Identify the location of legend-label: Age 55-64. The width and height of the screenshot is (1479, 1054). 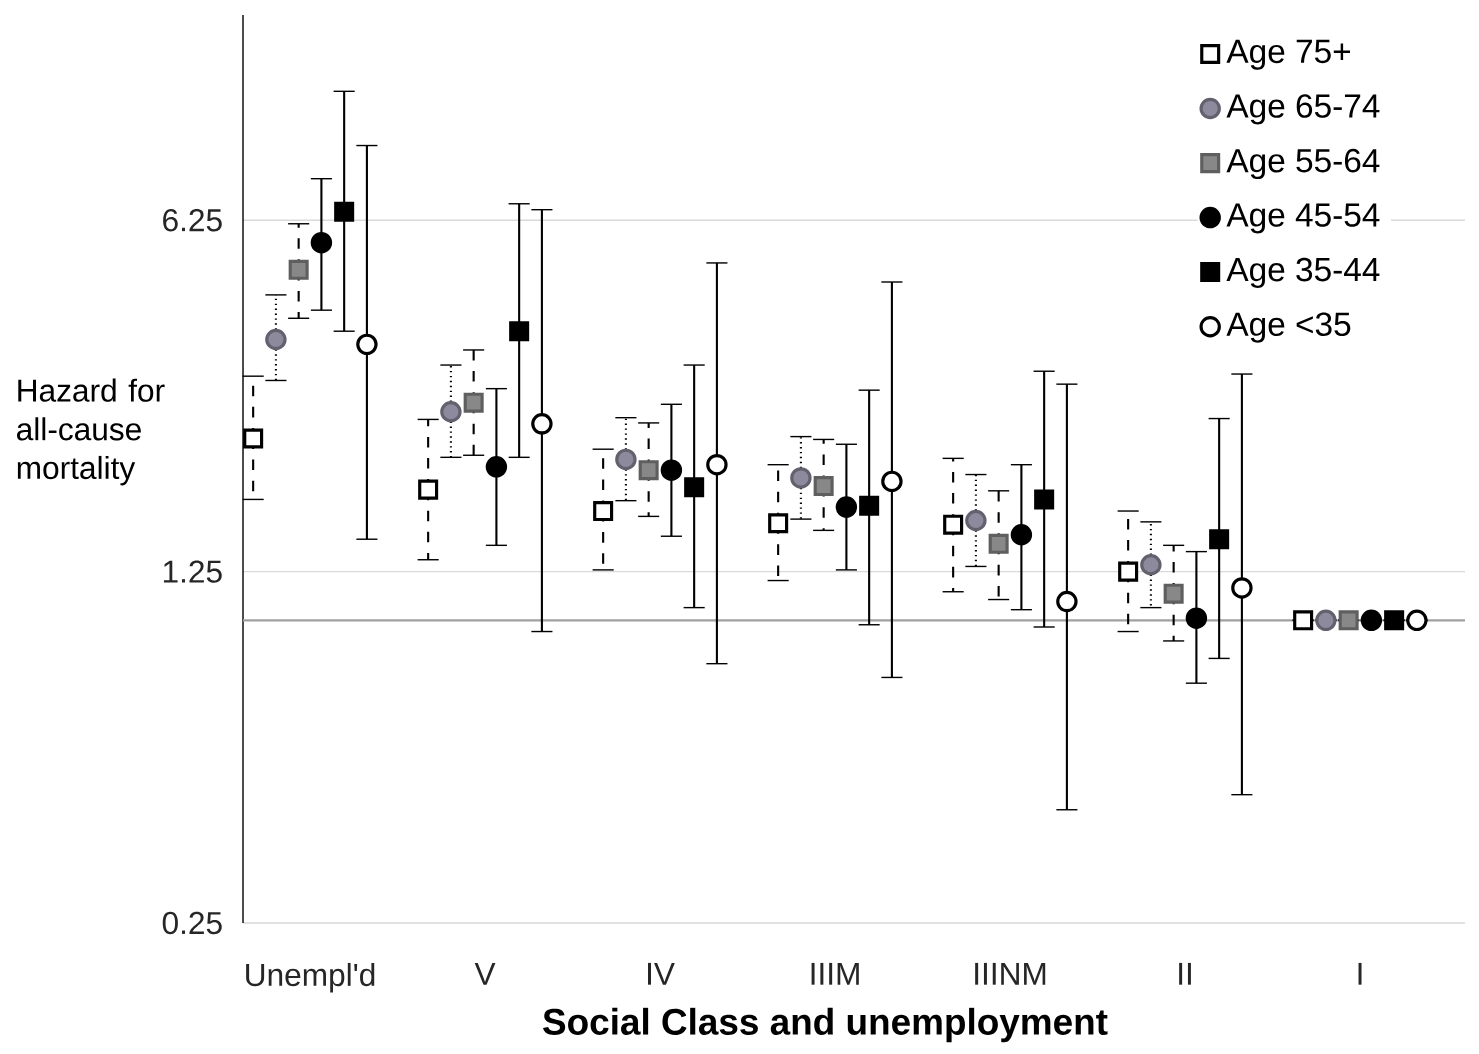
(1303, 164).